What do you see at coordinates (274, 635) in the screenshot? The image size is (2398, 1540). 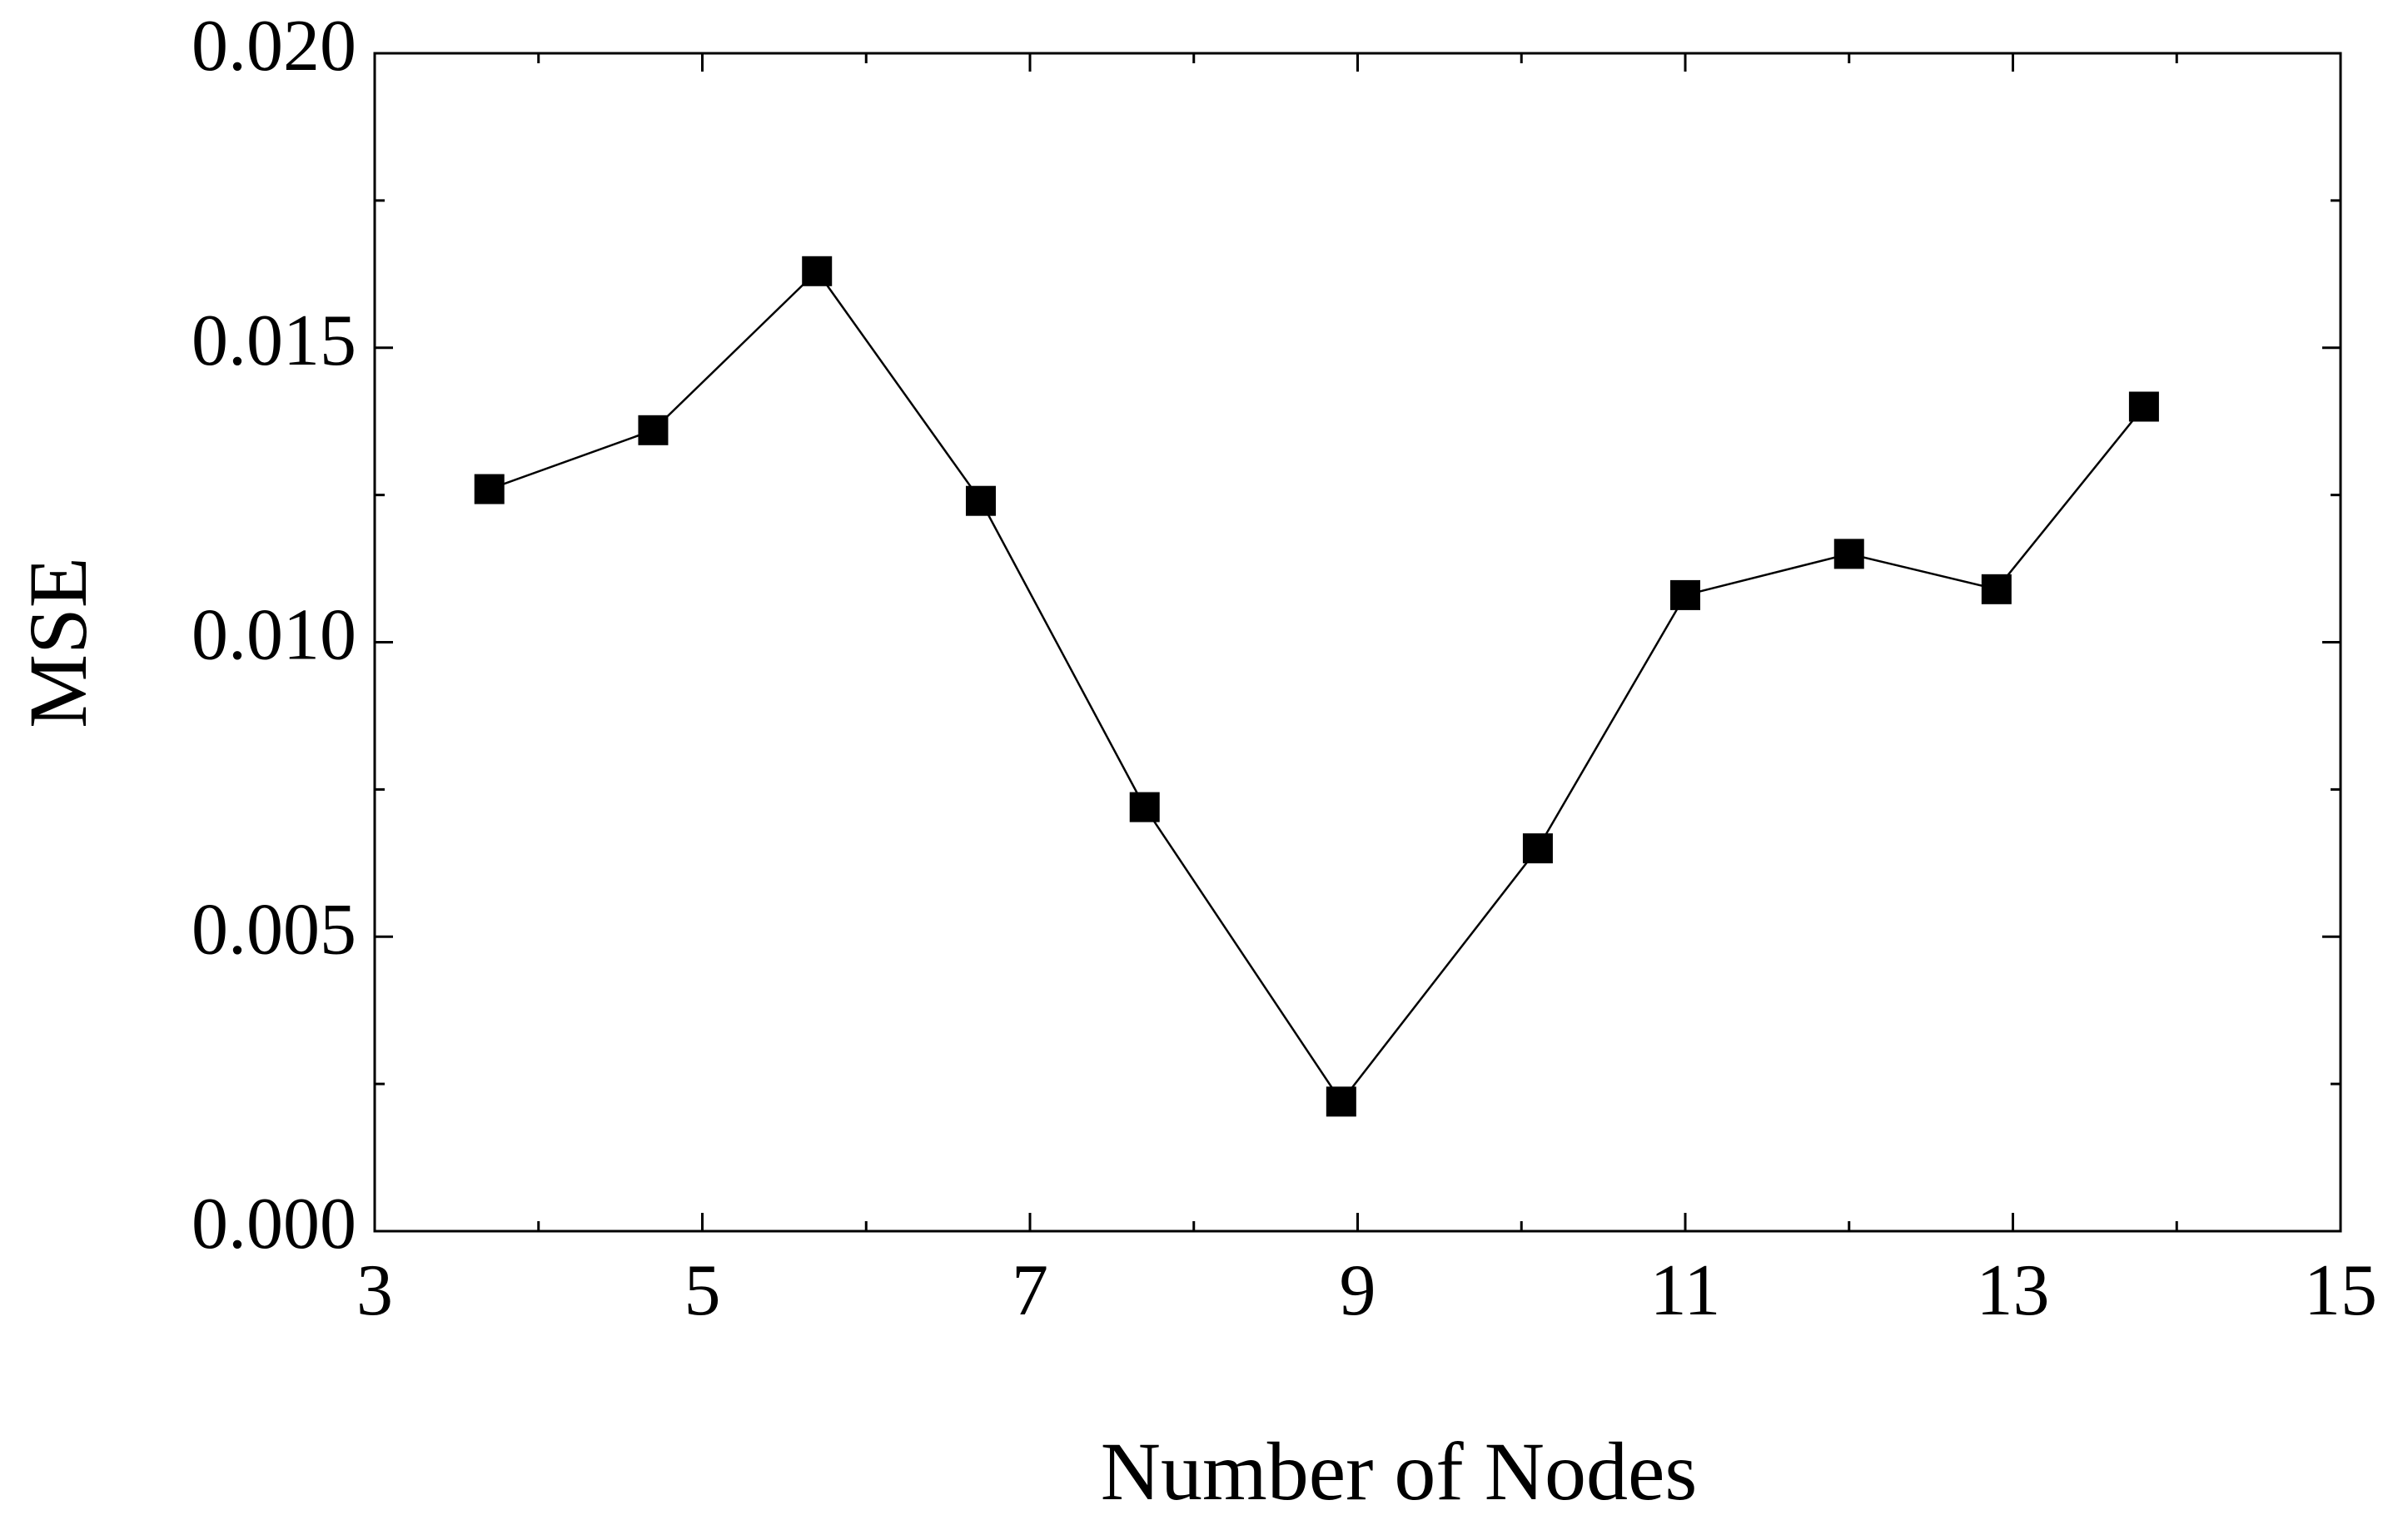 I see `y-tick-label: 0.010` at bounding box center [274, 635].